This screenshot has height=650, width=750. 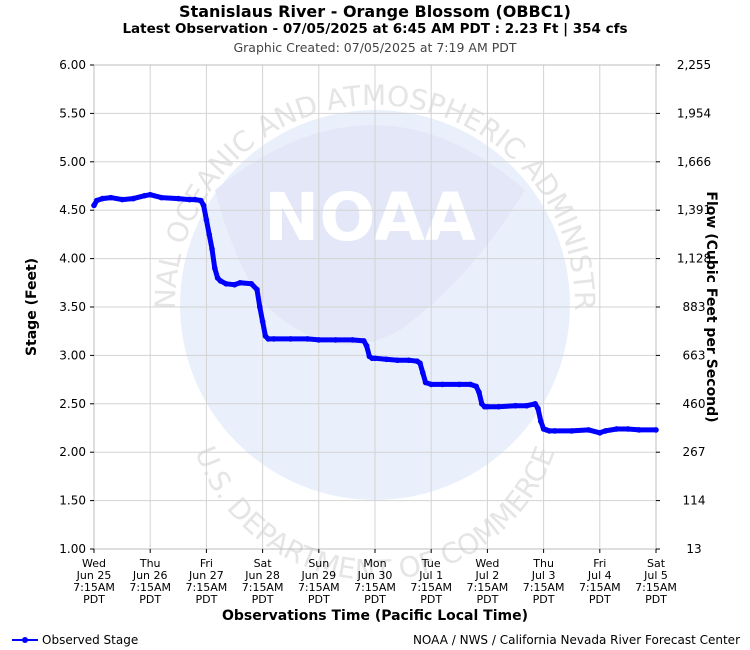 What do you see at coordinates (72, 259) in the screenshot?
I see `y-tick-label: 4.00` at bounding box center [72, 259].